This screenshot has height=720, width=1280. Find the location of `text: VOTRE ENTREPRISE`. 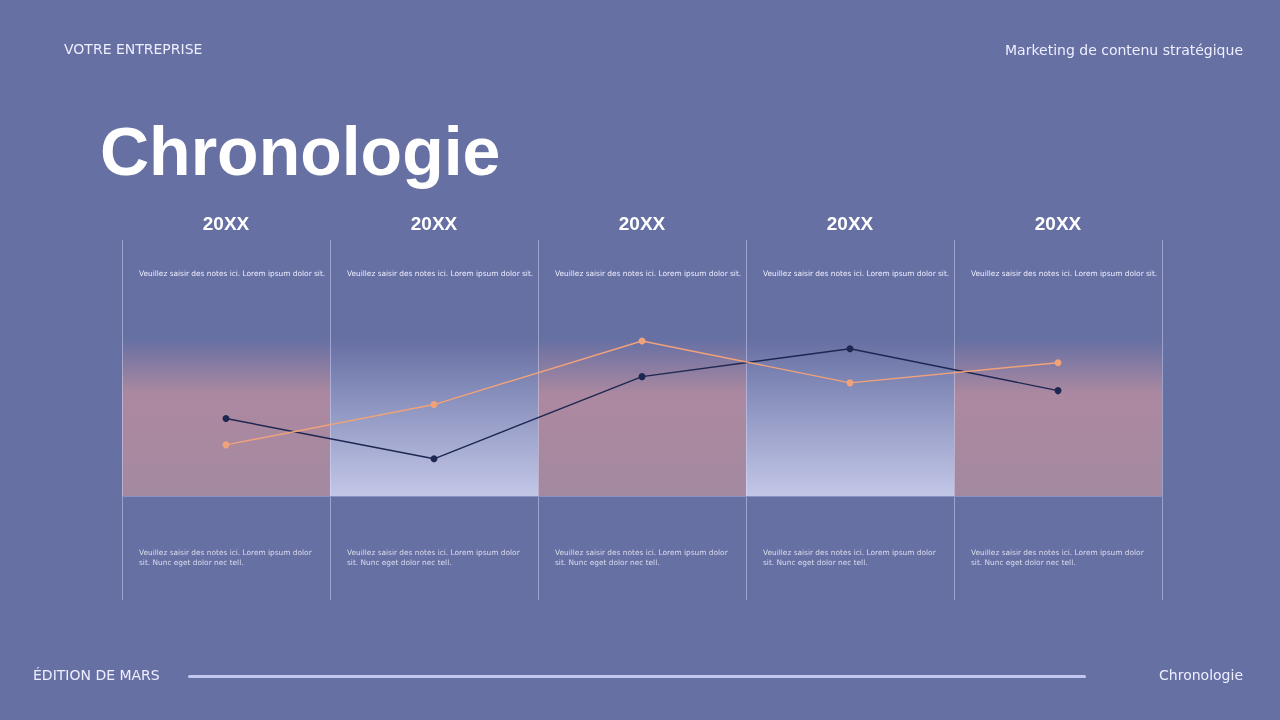

text: VOTRE ENTREPRISE is located at coordinates (133, 49).